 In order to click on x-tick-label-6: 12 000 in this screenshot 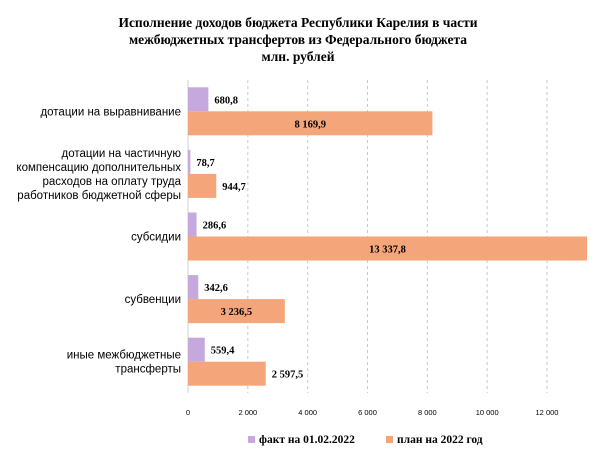, I will do `click(547, 412)`.